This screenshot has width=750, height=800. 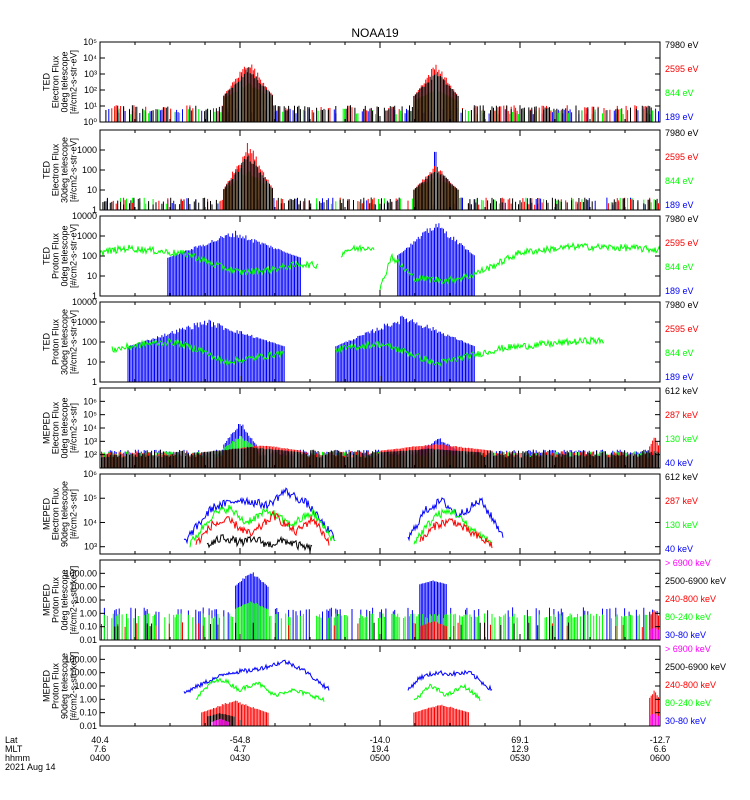 I want to click on y-tick-label: 10.00, so click(x=85, y=600).